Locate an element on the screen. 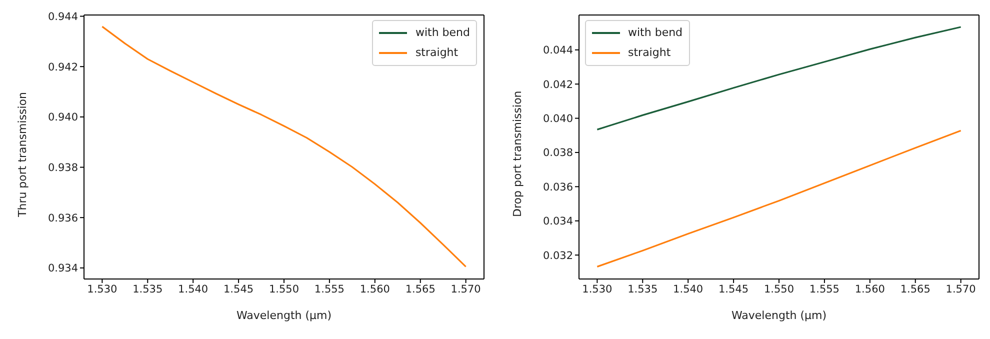 The height and width of the screenshot is (339, 990). line-series is located at coordinates (779, 78).